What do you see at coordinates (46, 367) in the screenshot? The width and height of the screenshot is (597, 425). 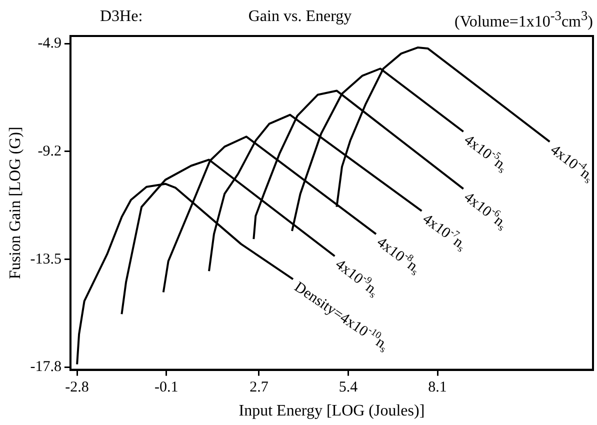 I see `y-tick-label: -17.8` at bounding box center [46, 367].